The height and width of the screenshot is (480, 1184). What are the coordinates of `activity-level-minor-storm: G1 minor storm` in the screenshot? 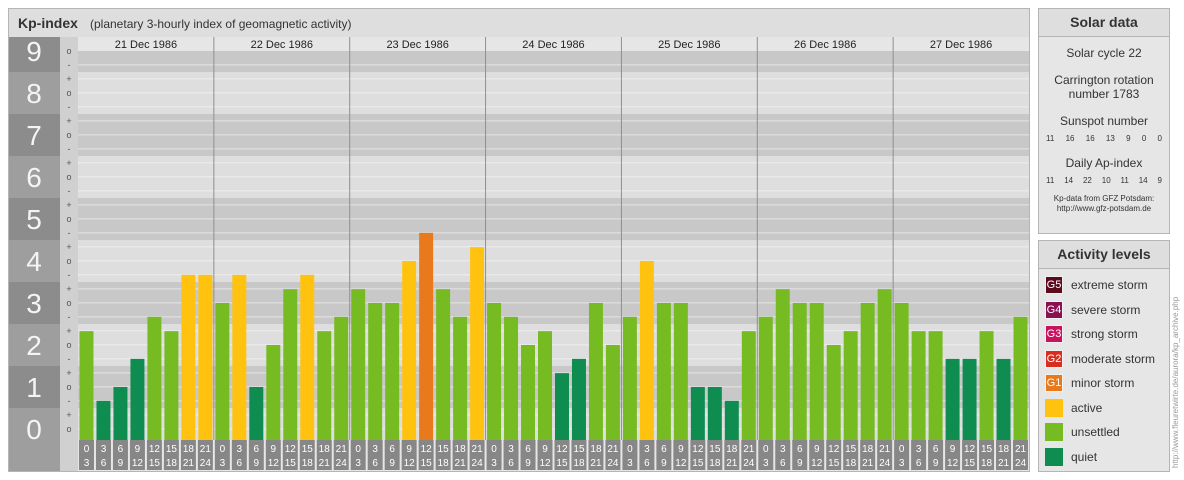 It's located at (1089, 383).